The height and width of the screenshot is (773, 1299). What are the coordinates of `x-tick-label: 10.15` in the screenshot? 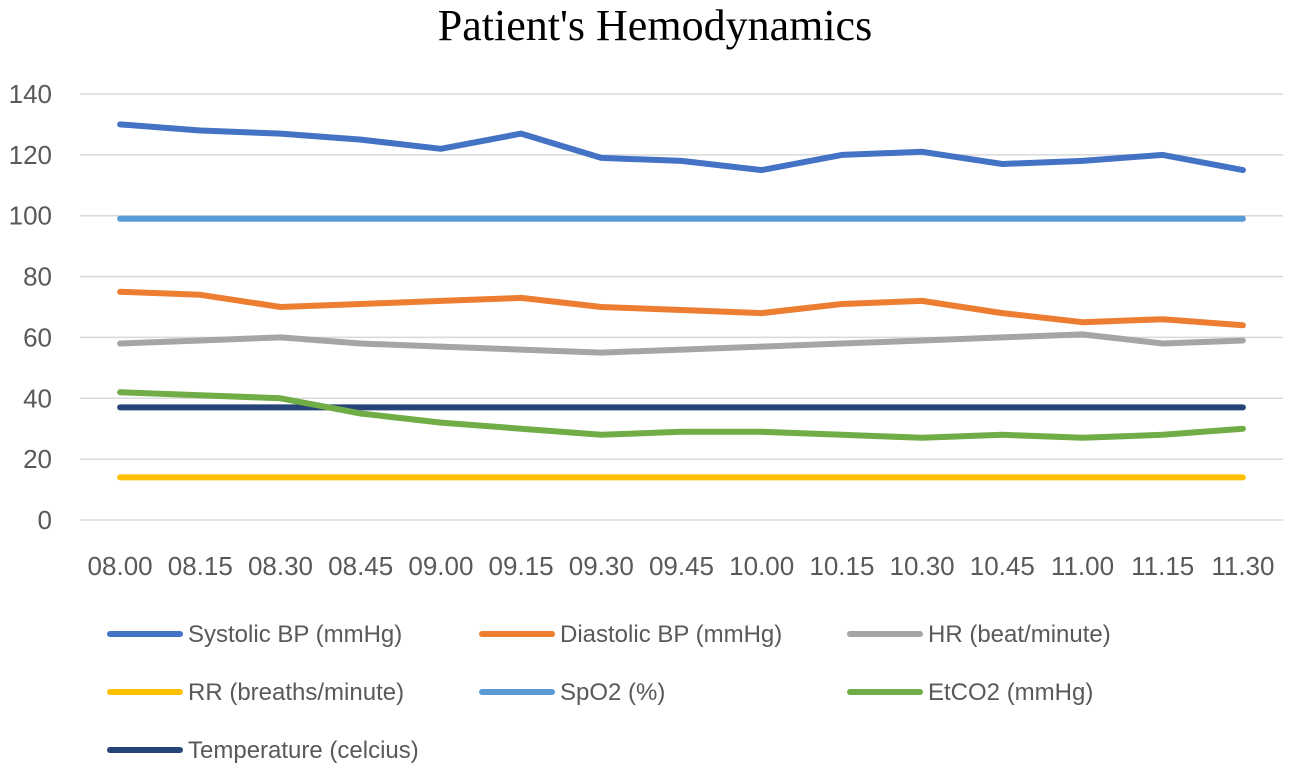 It's located at (841, 566).